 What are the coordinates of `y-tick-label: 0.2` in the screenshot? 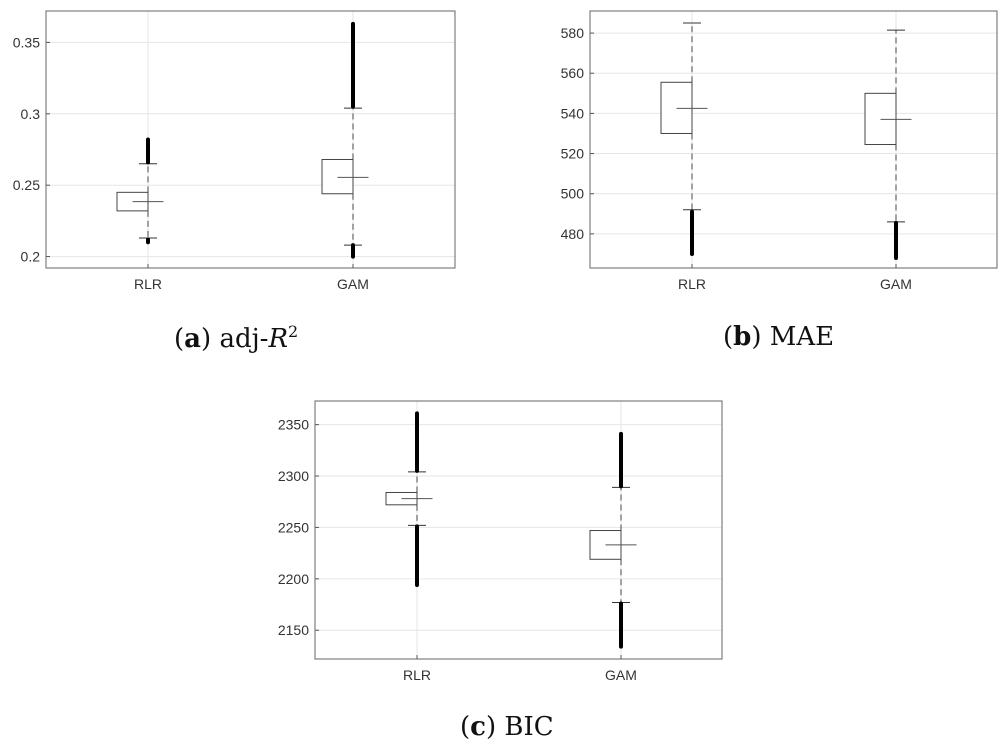 It's located at (31, 257).